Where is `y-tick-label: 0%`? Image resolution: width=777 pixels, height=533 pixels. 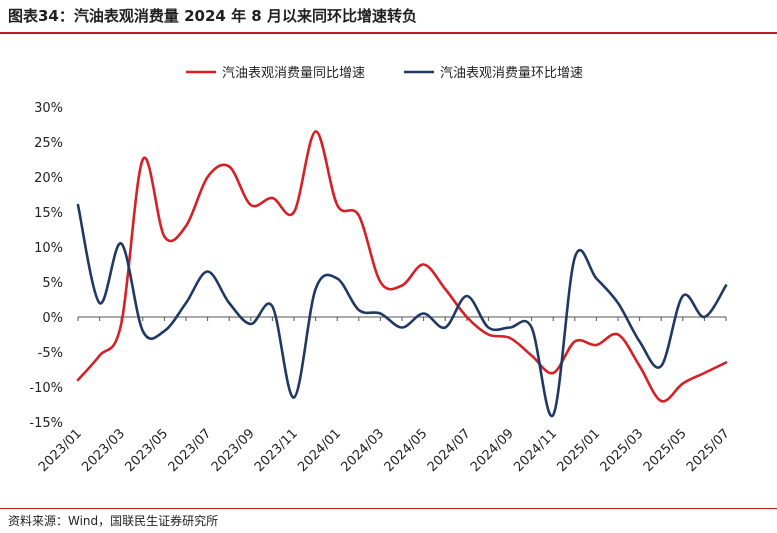
y-tick-label: 0% is located at coordinates (52, 318).